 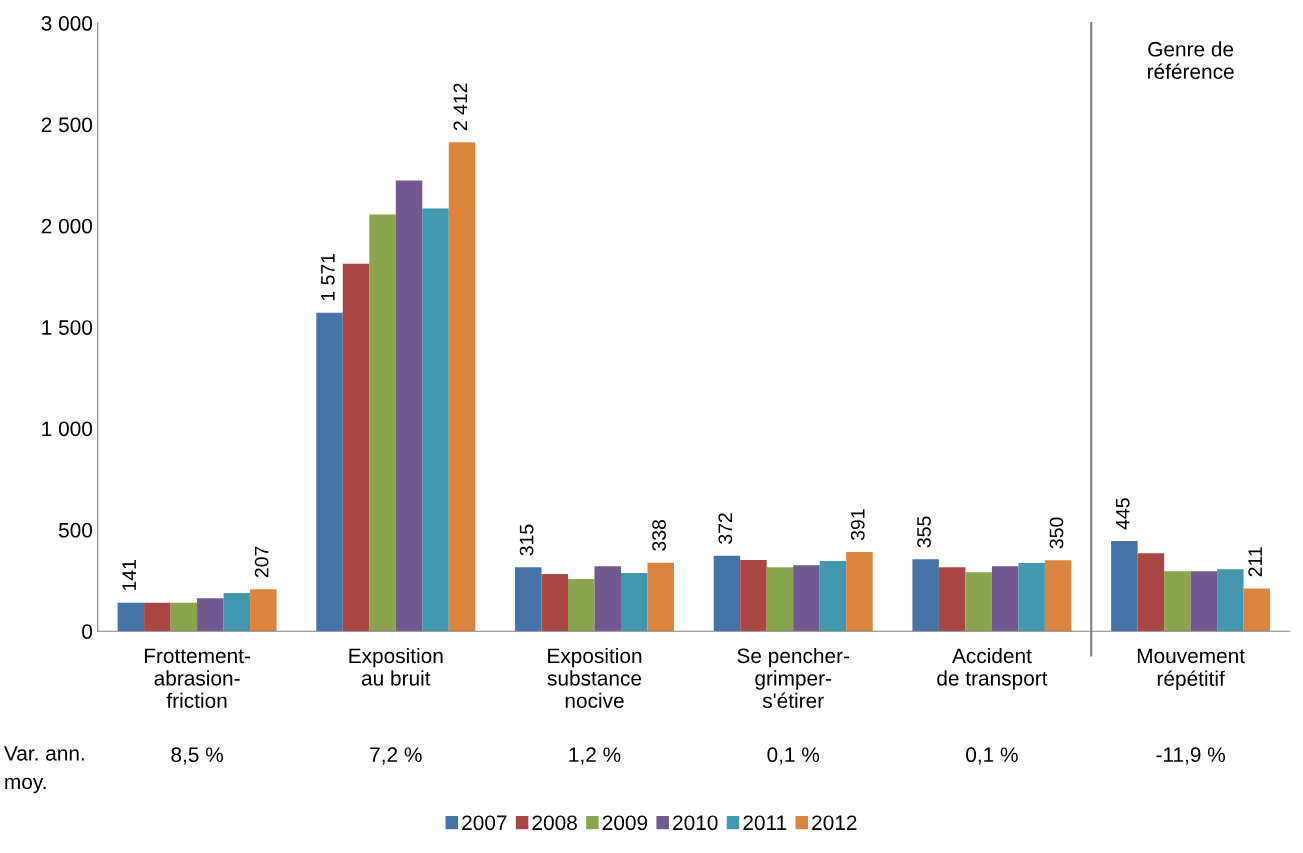 I want to click on y-tick-label: 1 000, so click(x=67, y=429).